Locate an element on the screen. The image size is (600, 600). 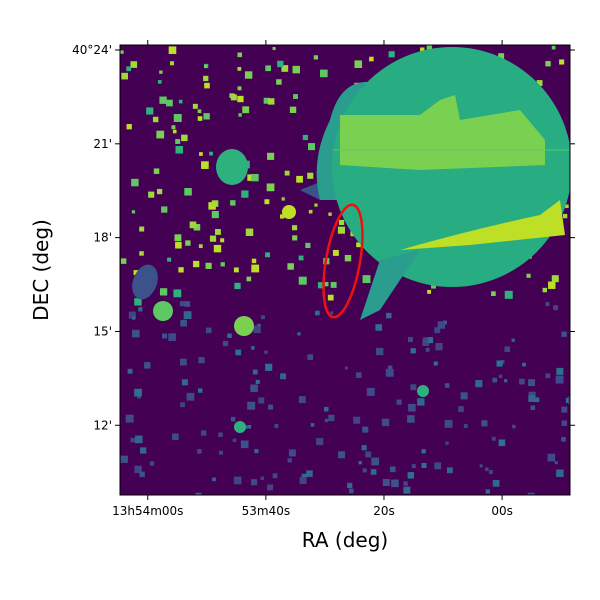
y-tick-label: 40°24' is located at coordinates (92, 50).